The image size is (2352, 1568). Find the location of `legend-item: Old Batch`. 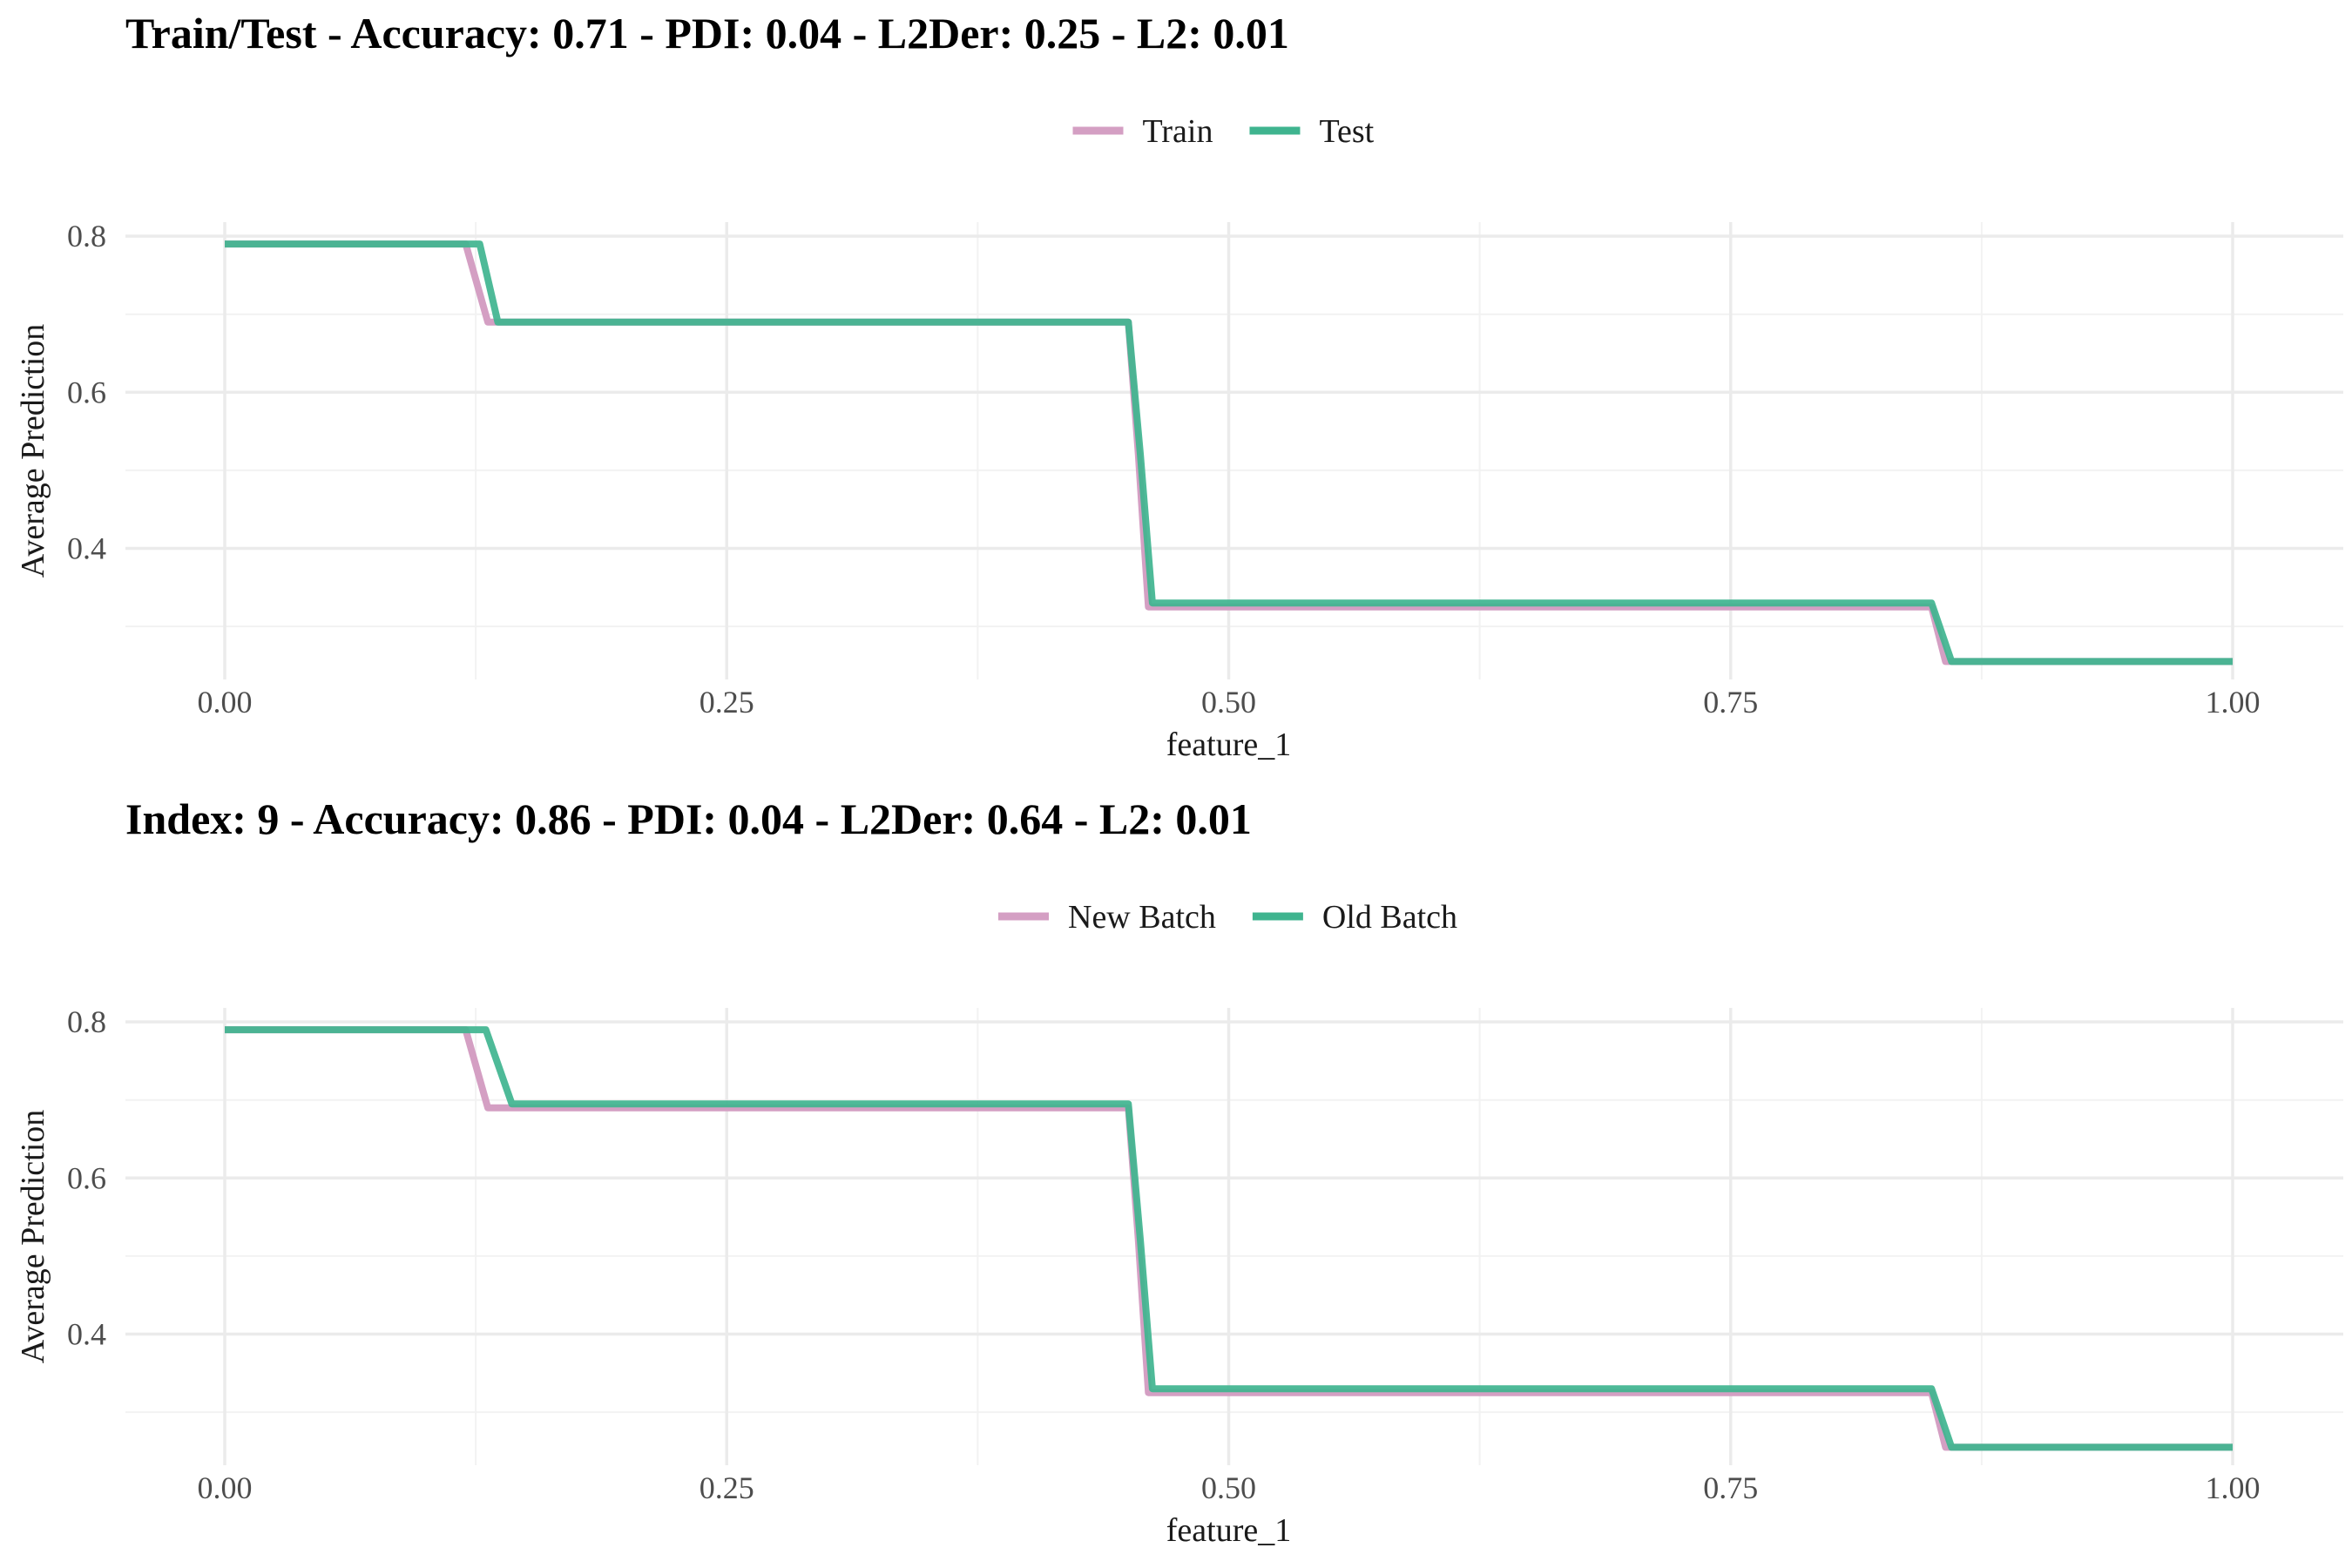

legend-item: Old Batch is located at coordinates (1354, 917).